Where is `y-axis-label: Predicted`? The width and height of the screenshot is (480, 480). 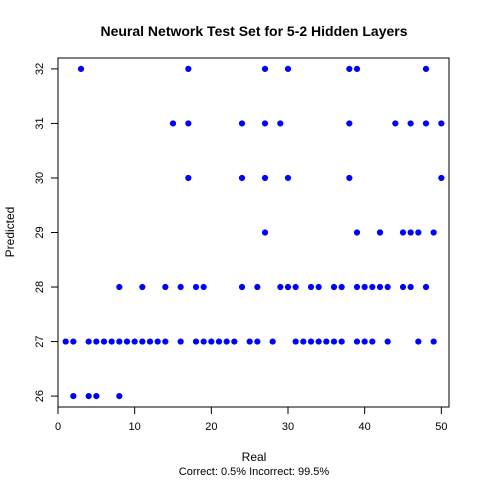
y-axis-label: Predicted is located at coordinates (10, 232).